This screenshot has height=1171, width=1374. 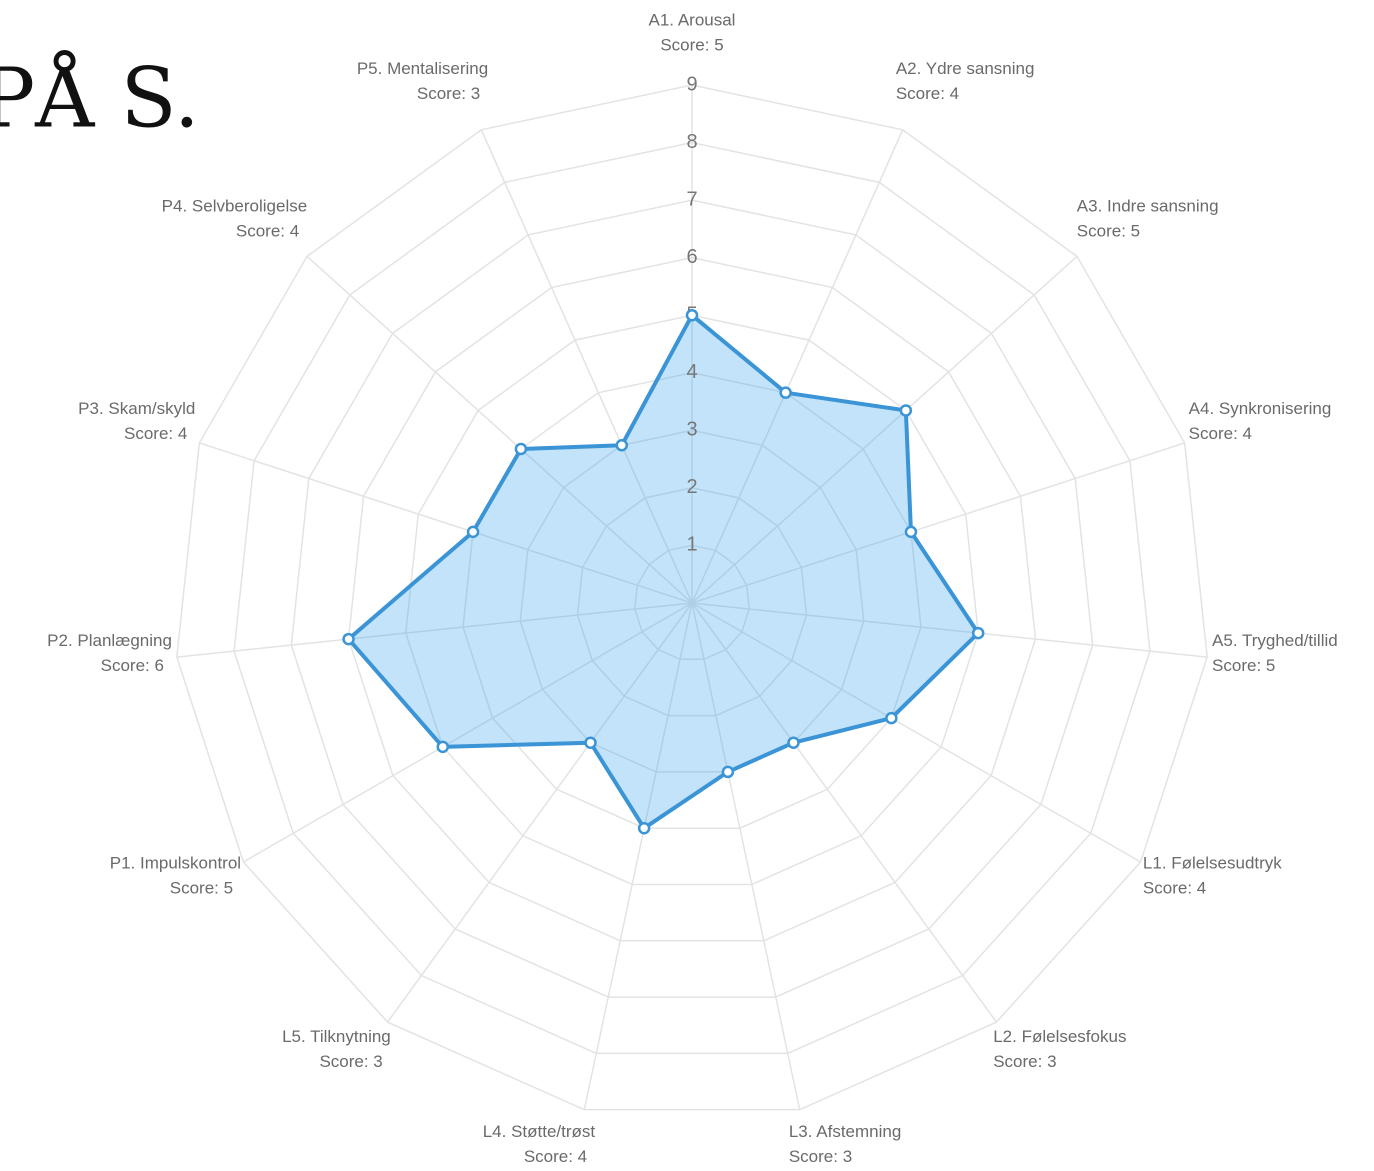 What do you see at coordinates (965, 68) in the screenshot?
I see `axis-label: A2. Ydre sansning` at bounding box center [965, 68].